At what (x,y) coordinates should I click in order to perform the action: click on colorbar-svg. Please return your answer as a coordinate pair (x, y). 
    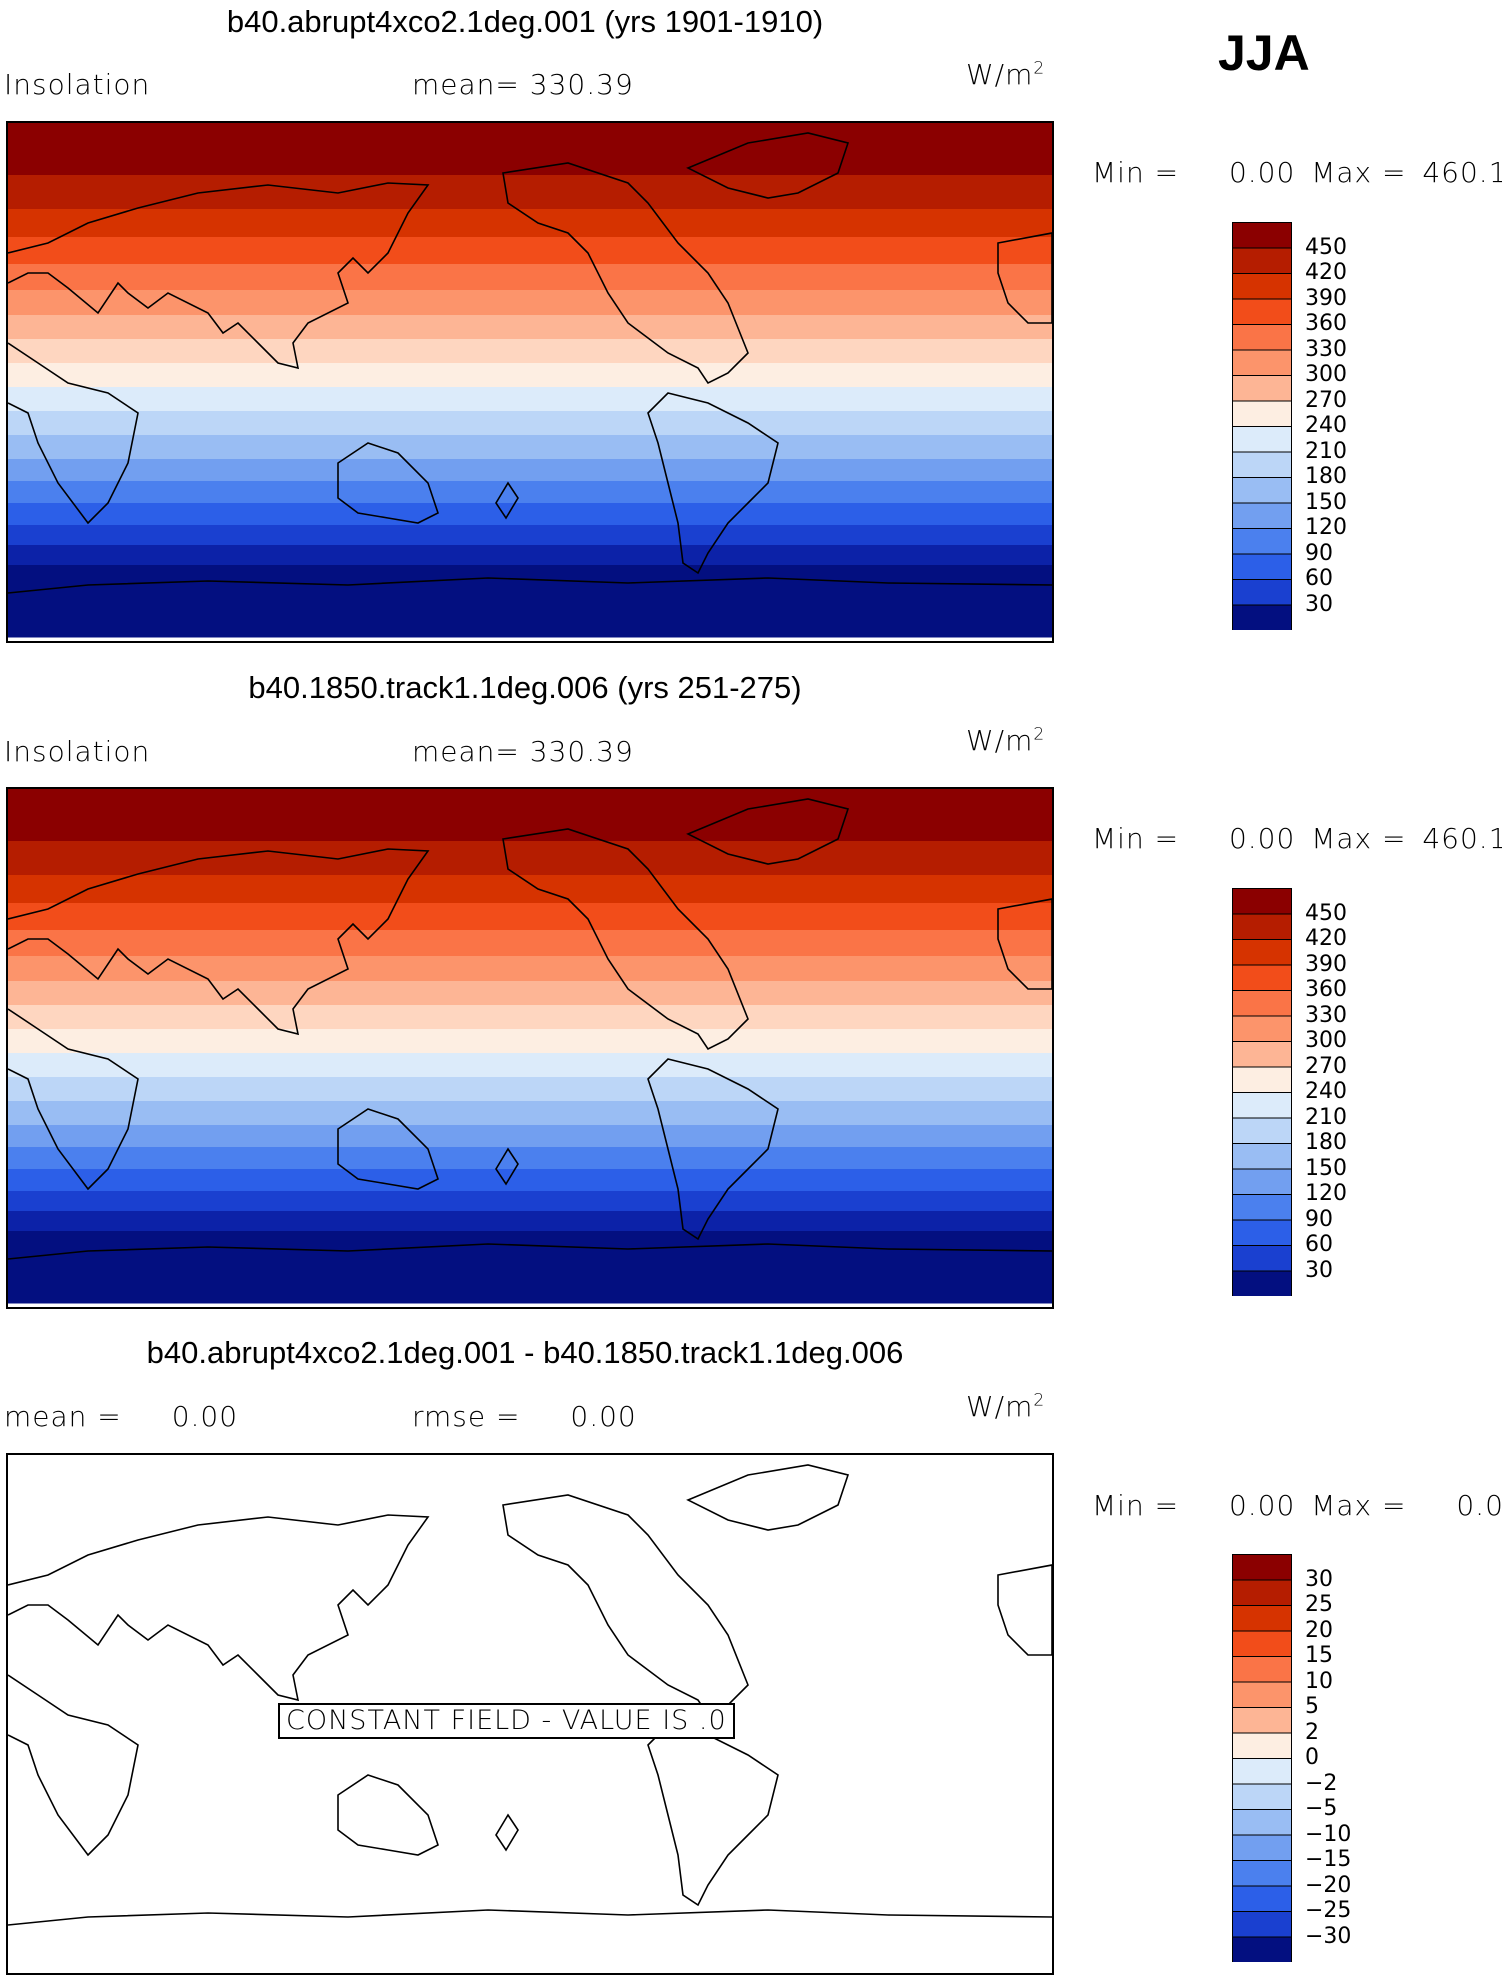
    Looking at the image, I should click on (1262, 426).